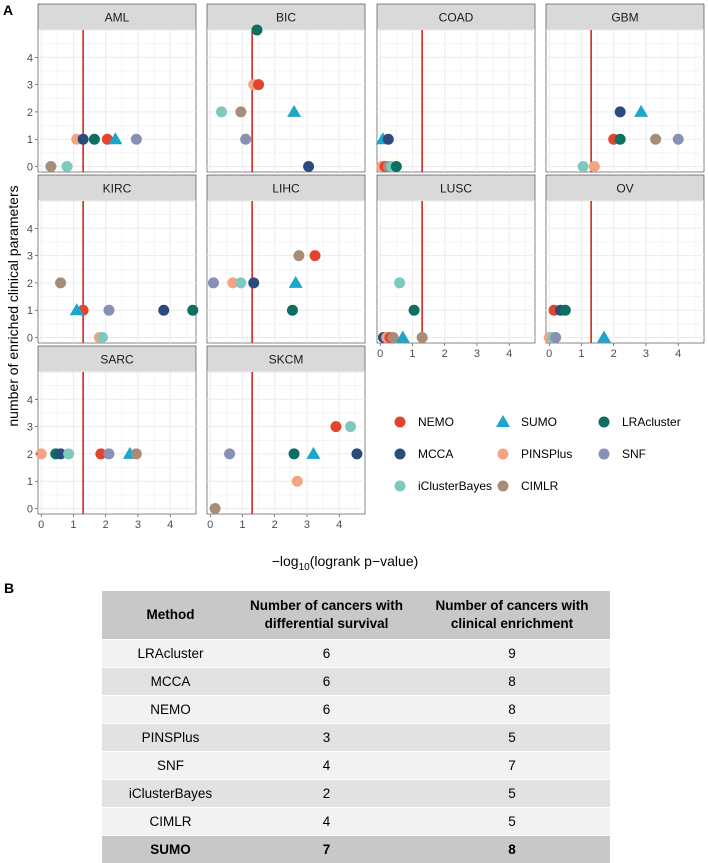 This screenshot has height=863, width=708. I want to click on y-tick-label: 1, so click(30, 311).